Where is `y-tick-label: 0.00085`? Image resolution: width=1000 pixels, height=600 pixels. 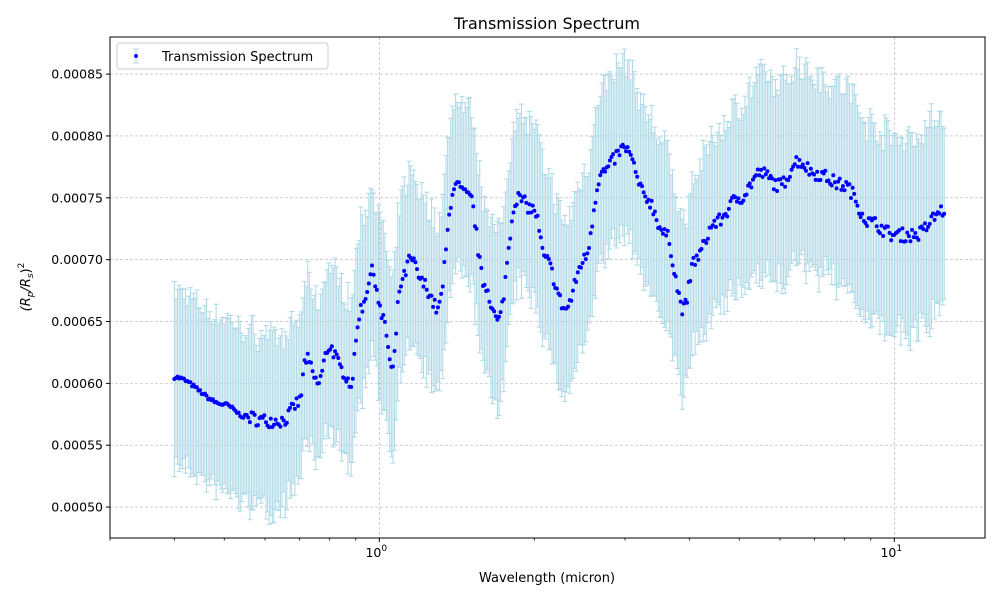 y-tick-label: 0.00085 is located at coordinates (77, 74).